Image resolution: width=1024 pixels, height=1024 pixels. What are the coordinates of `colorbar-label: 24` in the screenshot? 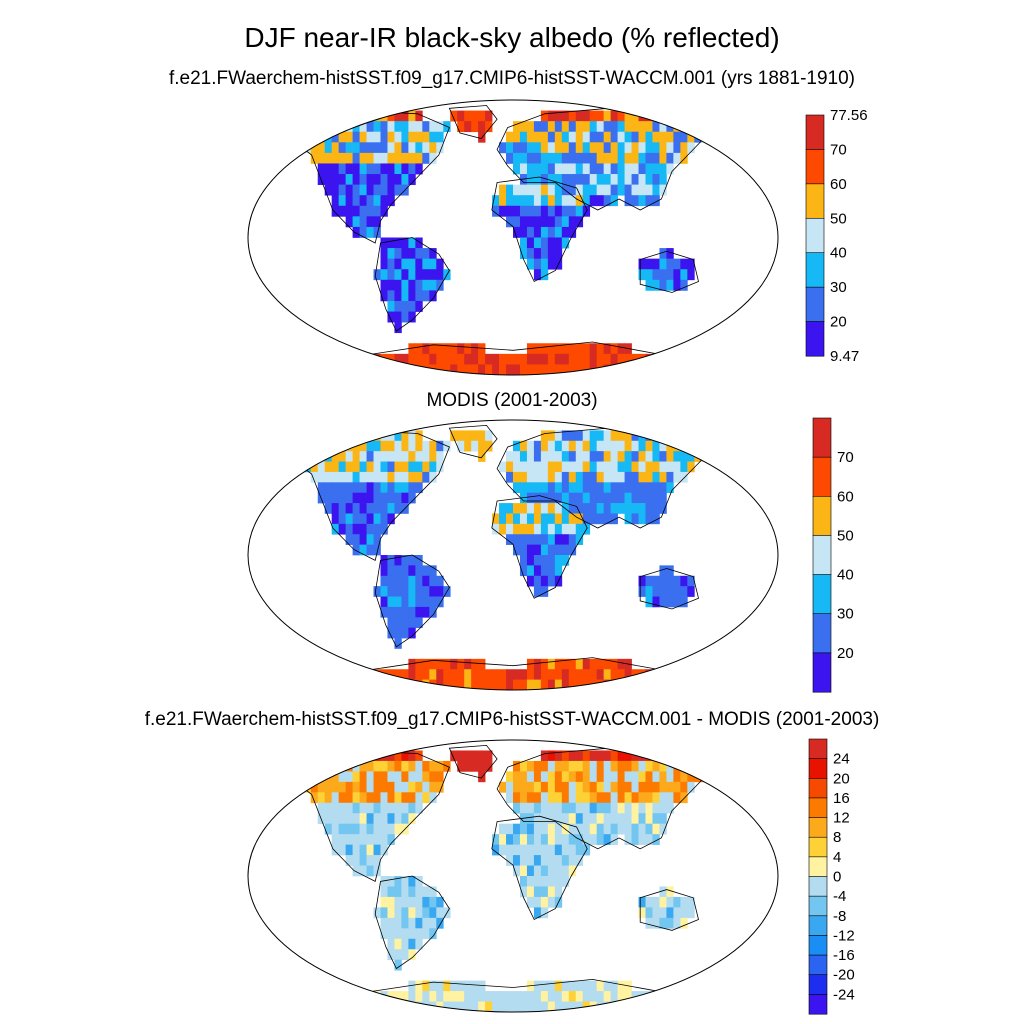 It's located at (841, 759).